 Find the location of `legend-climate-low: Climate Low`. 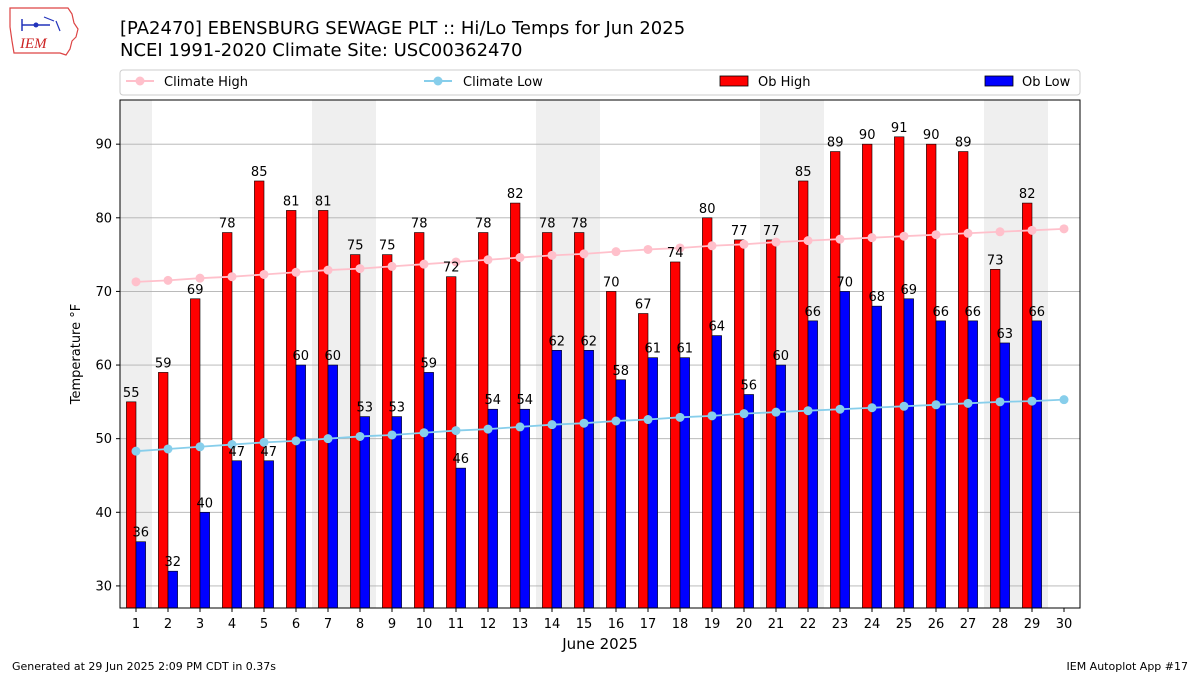

legend-climate-low: Climate Low is located at coordinates (483, 82).